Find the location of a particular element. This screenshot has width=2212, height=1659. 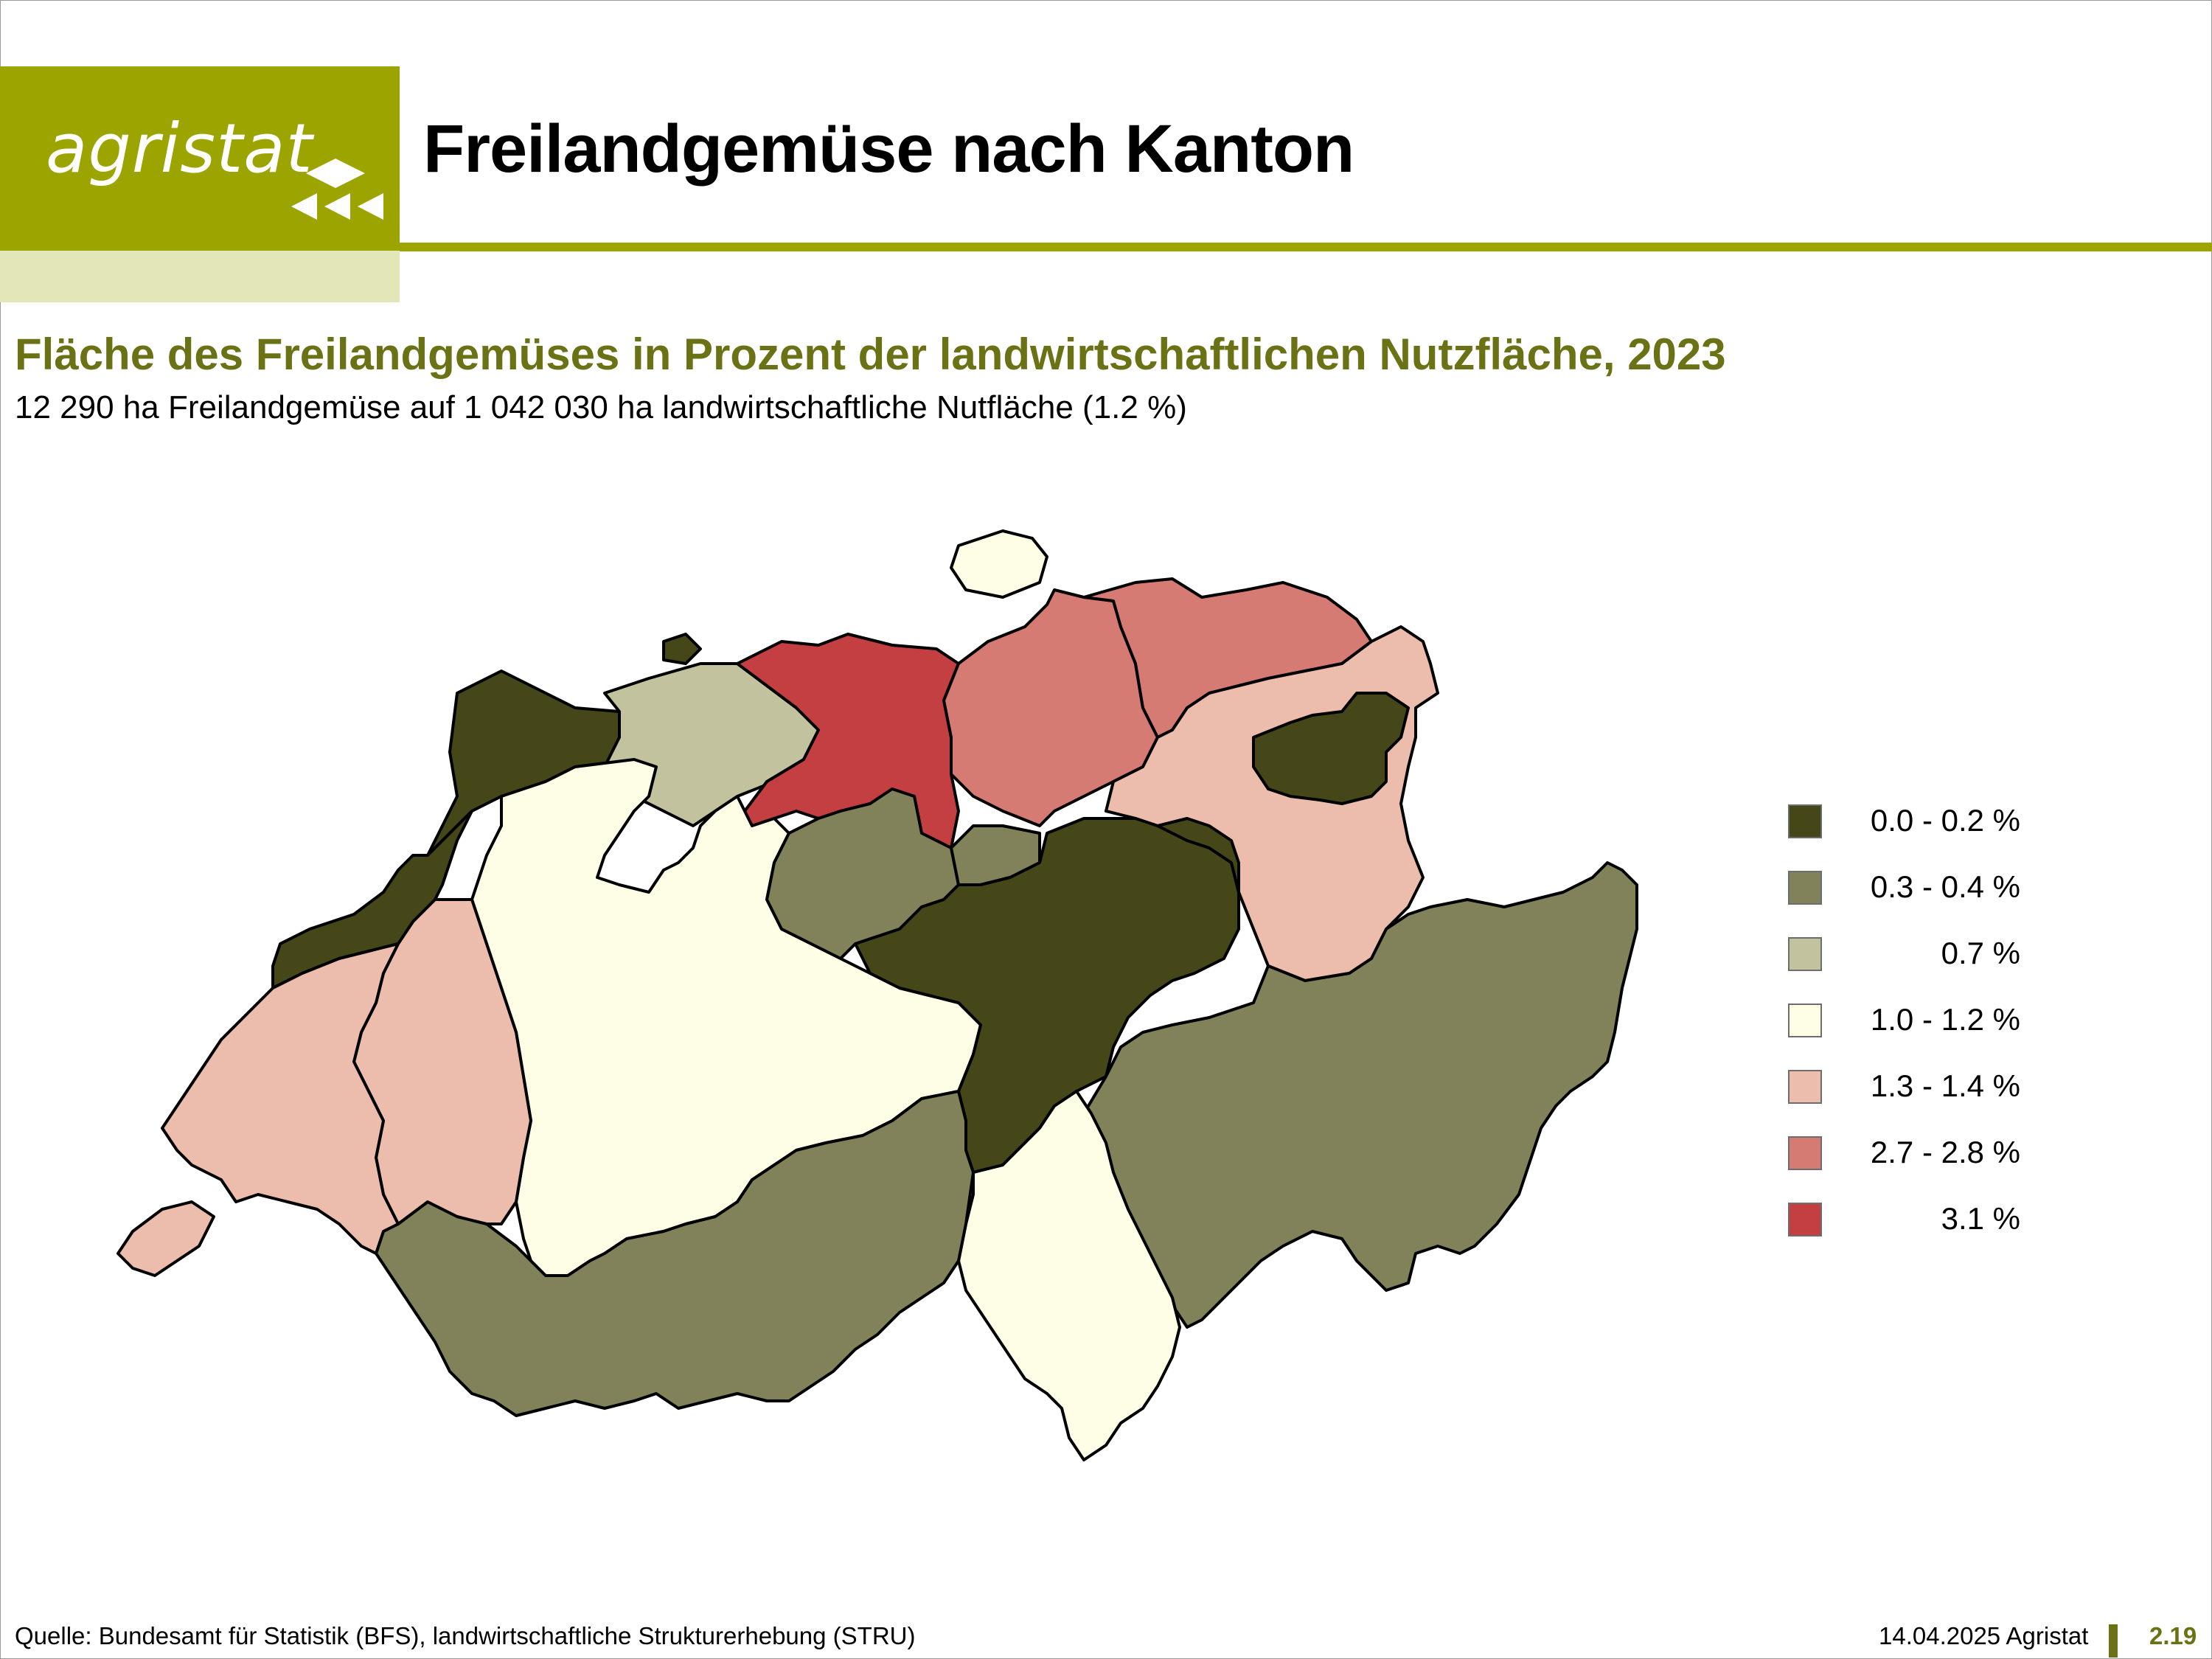

logo-underlay is located at coordinates (200, 276).